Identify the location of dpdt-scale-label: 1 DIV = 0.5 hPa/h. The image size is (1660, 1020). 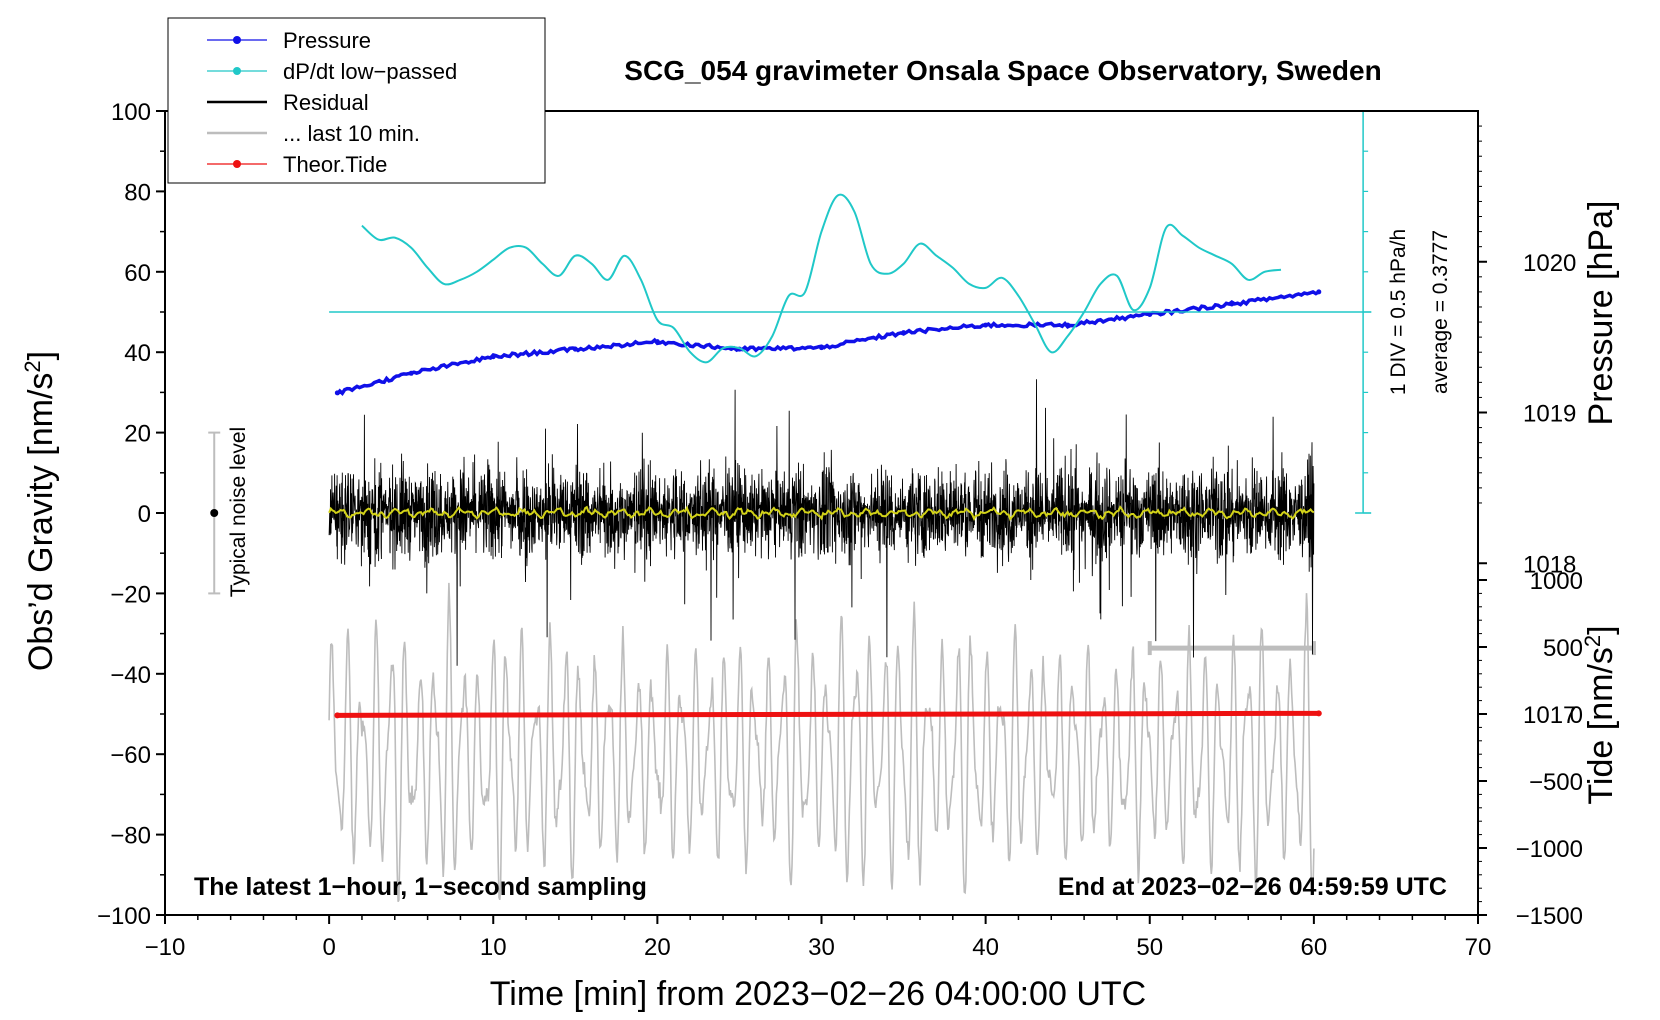
(1398, 312).